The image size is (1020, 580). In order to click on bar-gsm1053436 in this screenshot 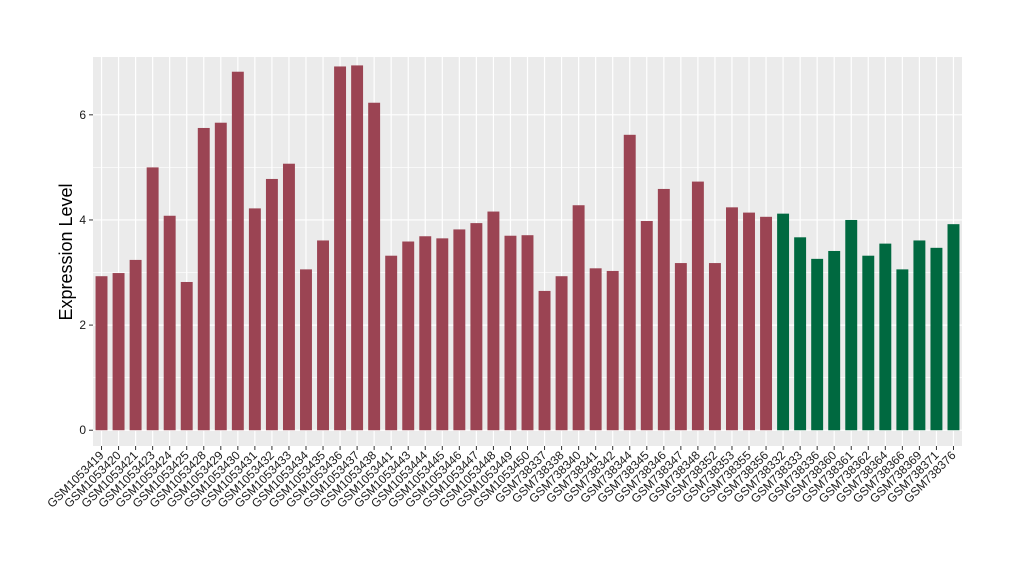, I will do `click(340, 248)`.